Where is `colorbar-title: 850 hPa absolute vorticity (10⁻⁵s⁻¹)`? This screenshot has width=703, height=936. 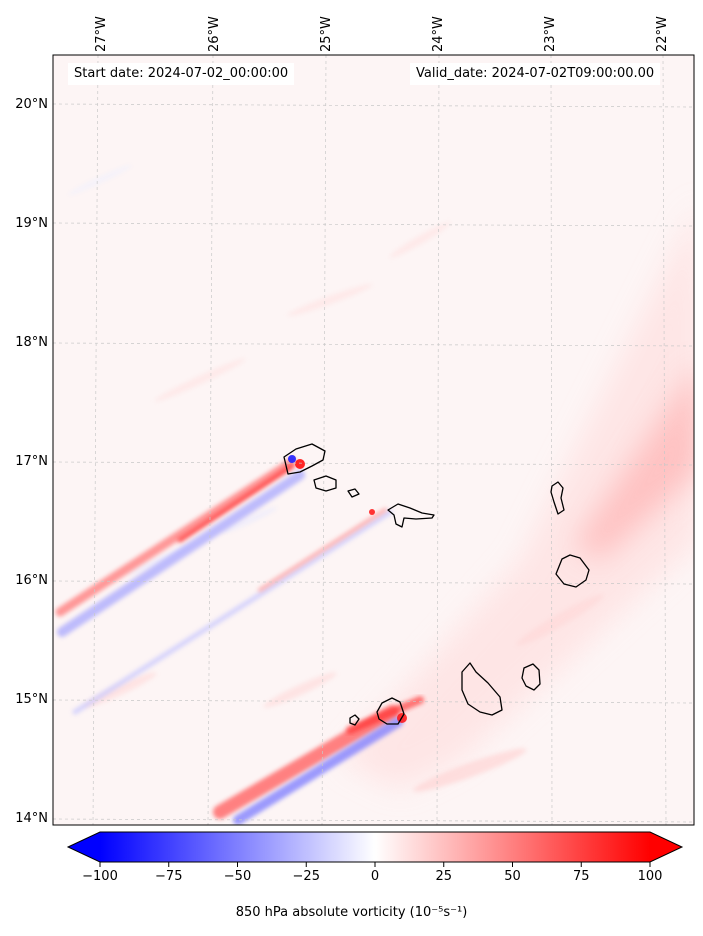 colorbar-title: 850 hPa absolute vorticity (10⁻⁵s⁻¹) is located at coordinates (351, 912).